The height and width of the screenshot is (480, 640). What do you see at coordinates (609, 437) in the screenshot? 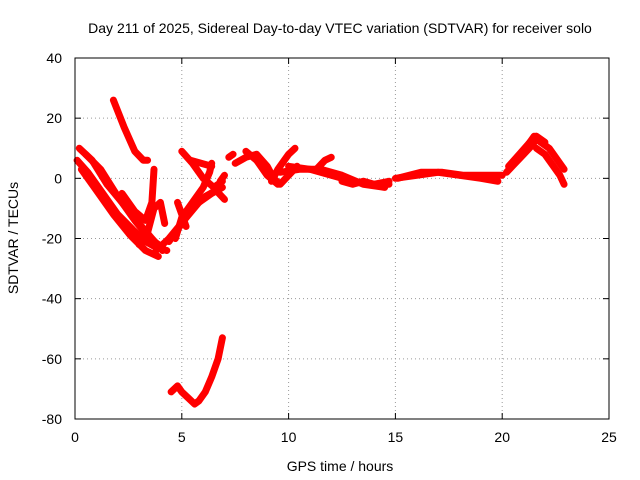
I see `x-tick-label: 25` at bounding box center [609, 437].